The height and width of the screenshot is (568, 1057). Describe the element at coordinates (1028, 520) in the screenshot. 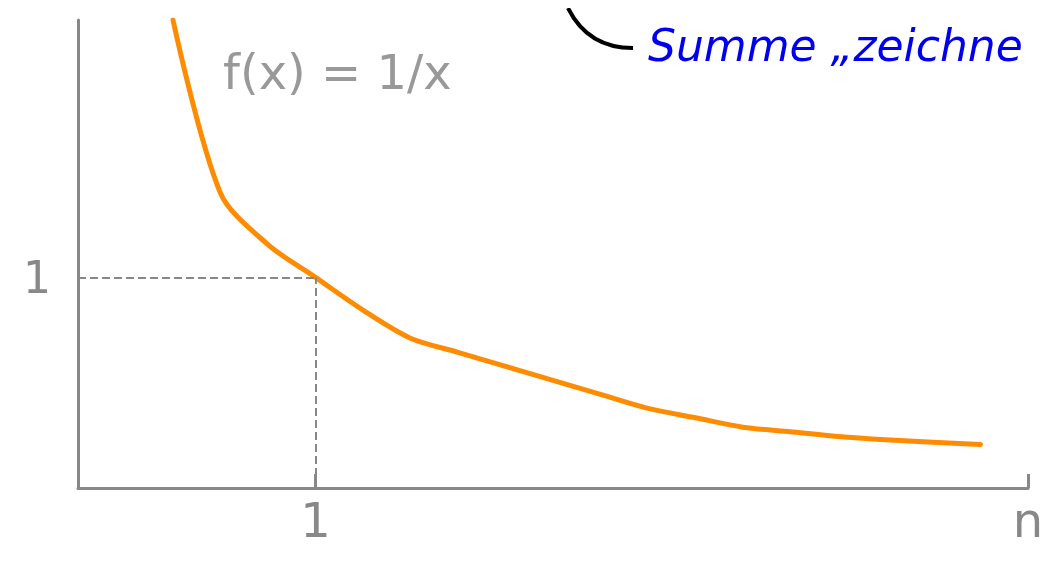

I see `x-tick-label: n` at that location.